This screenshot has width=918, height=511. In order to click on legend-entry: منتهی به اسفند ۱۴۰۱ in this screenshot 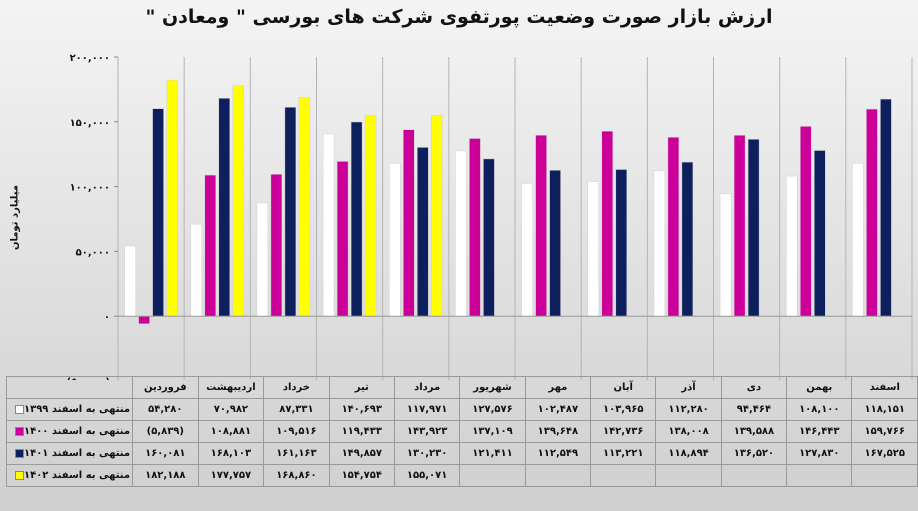, I will do `click(69, 453)`.